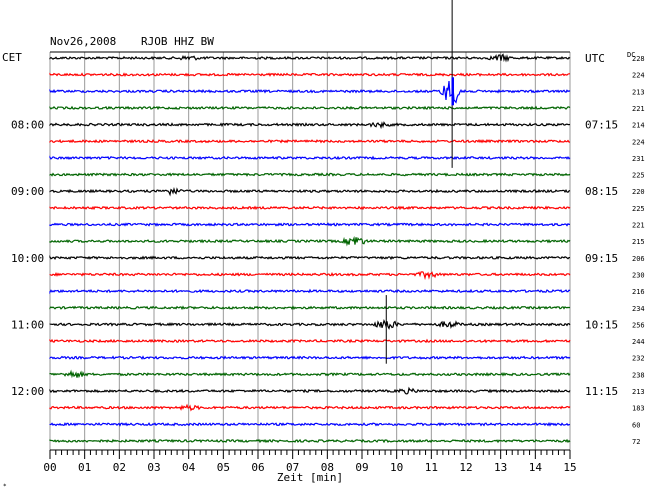  What do you see at coordinates (12, 57) in the screenshot?
I see `left-timezone-label: CET` at bounding box center [12, 57].